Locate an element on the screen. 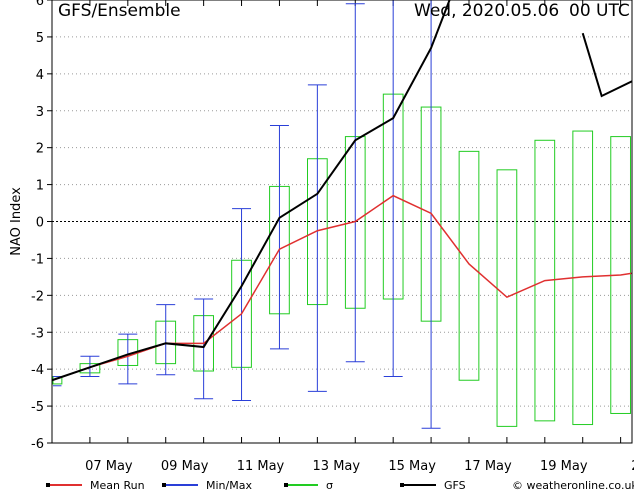  legend-marker-gfs is located at coordinates (402, 485).